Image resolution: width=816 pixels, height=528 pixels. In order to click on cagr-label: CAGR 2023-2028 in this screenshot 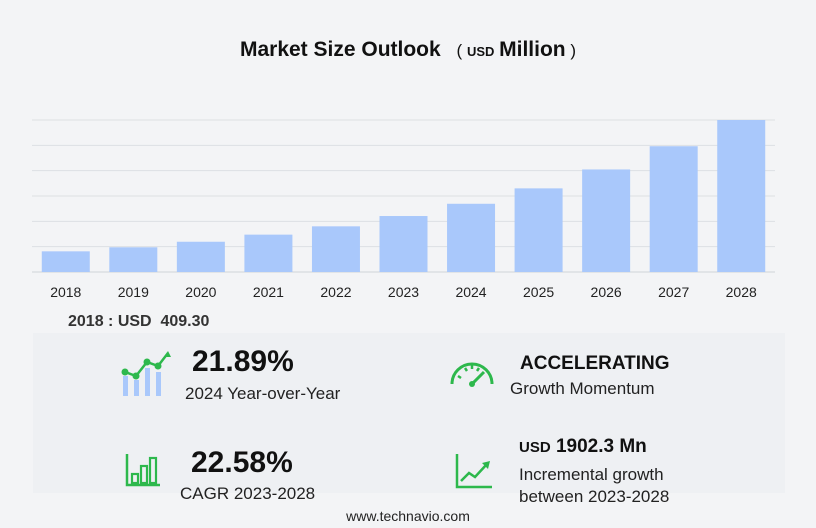, I will do `click(248, 493)`.